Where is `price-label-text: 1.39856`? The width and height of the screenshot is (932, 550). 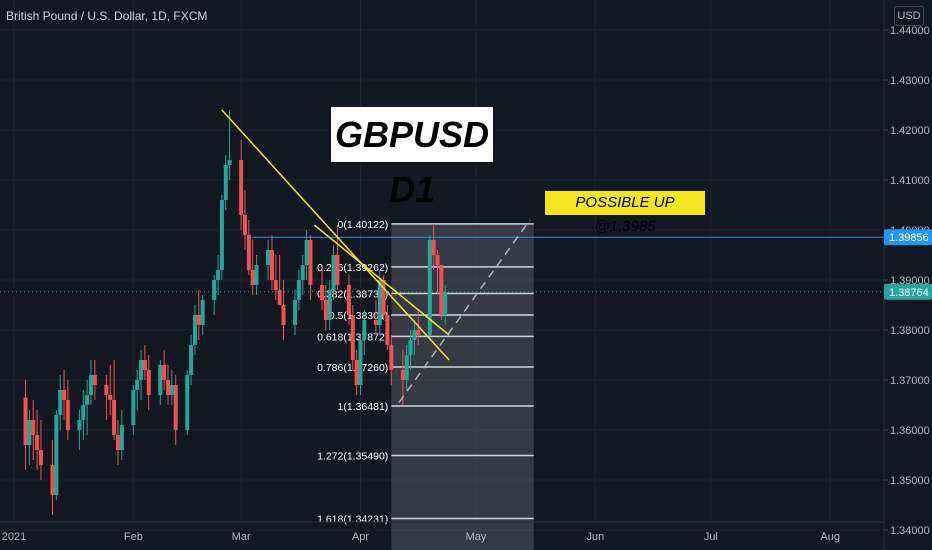
price-label-text: 1.39856 is located at coordinates (909, 238).